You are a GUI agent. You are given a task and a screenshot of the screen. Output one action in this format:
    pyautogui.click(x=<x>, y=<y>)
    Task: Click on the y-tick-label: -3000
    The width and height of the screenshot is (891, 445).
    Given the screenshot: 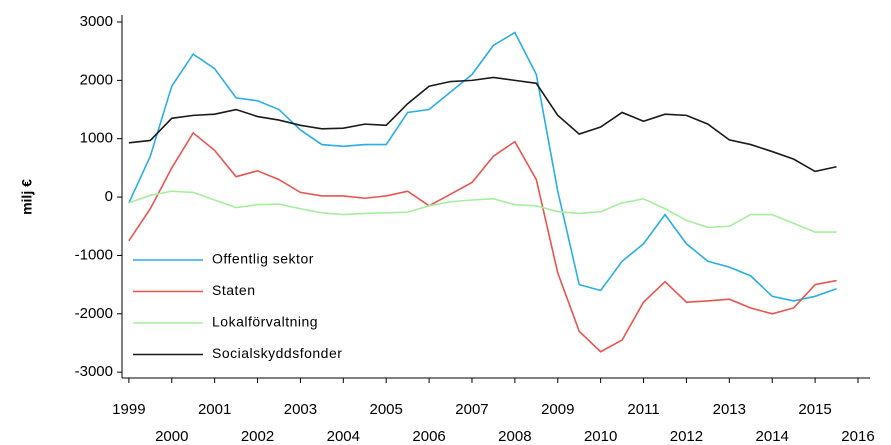 What is the action you would take?
    pyautogui.click(x=94, y=371)
    